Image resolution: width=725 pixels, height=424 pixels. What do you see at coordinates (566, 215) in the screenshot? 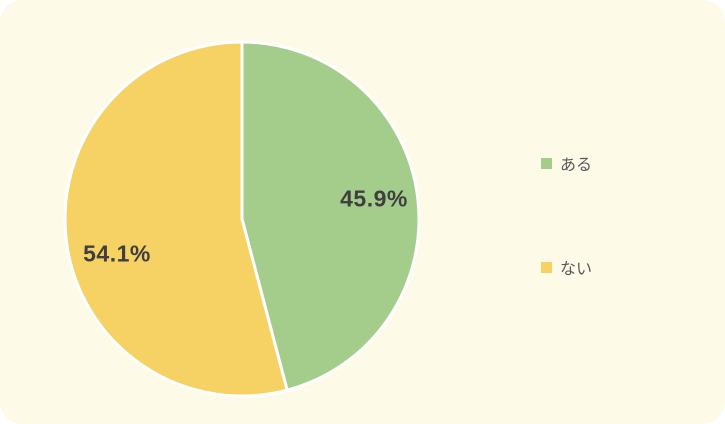
I see `chart-legend: ある ない` at bounding box center [566, 215].